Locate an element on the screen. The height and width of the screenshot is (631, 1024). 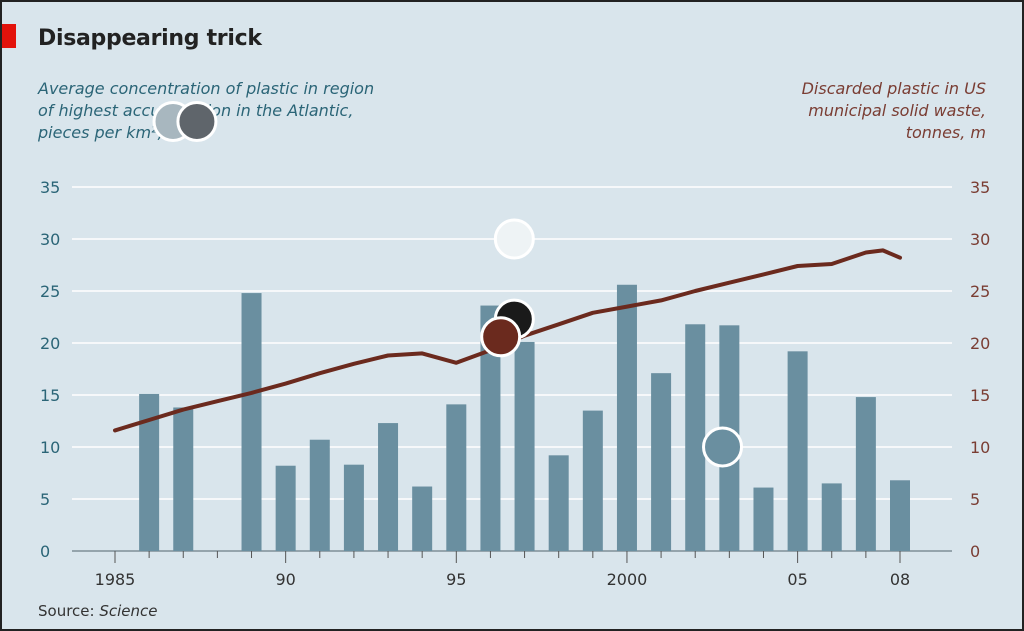
x-tick-label: 95 is located at coordinates (456, 579).